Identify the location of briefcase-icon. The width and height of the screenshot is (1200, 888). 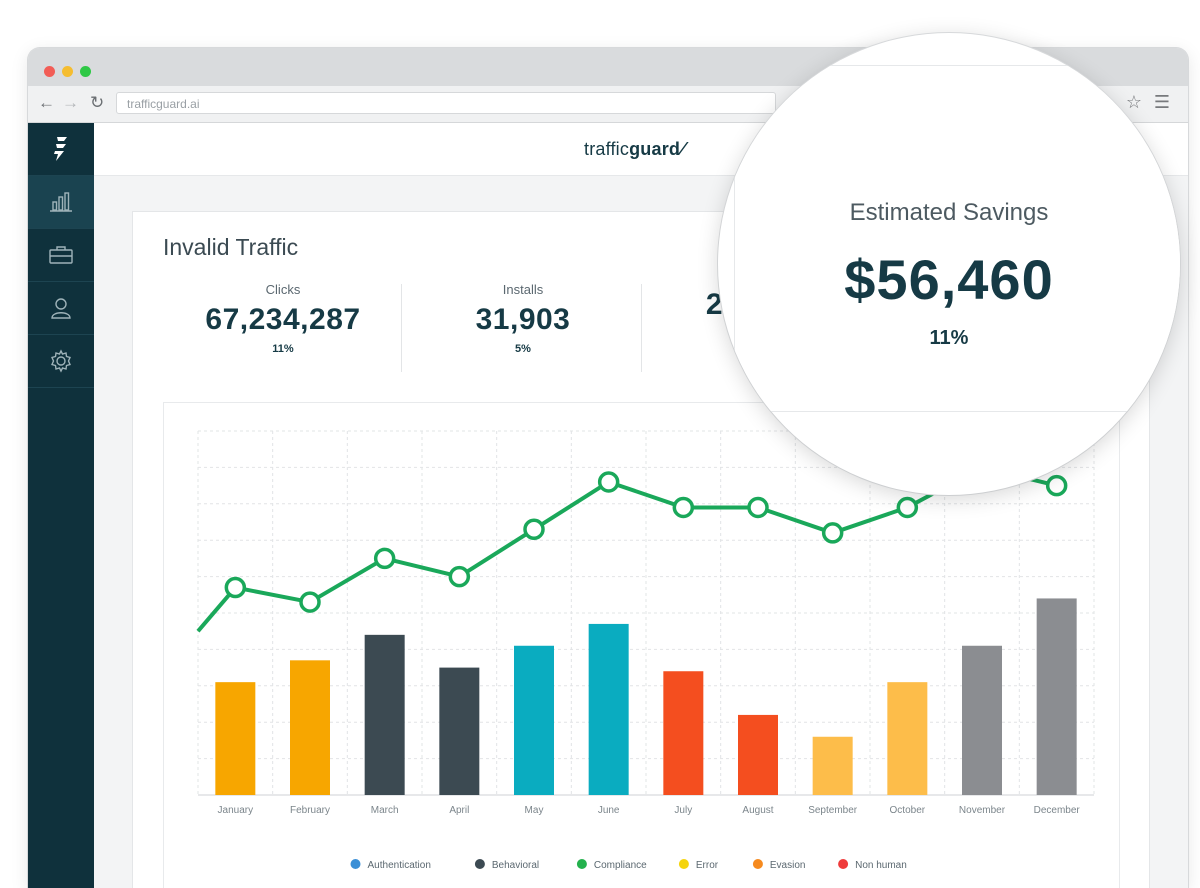
(61, 255).